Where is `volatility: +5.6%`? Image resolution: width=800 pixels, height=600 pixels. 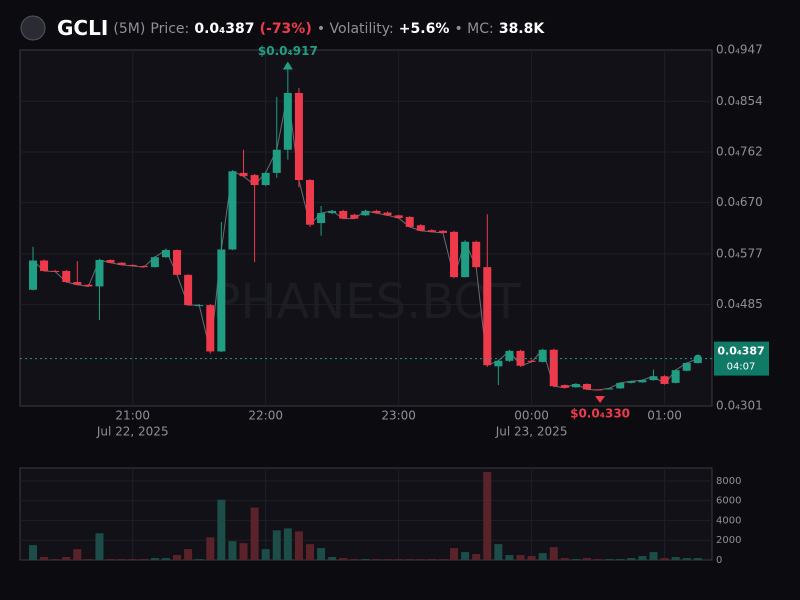 volatility: +5.6% is located at coordinates (424, 29).